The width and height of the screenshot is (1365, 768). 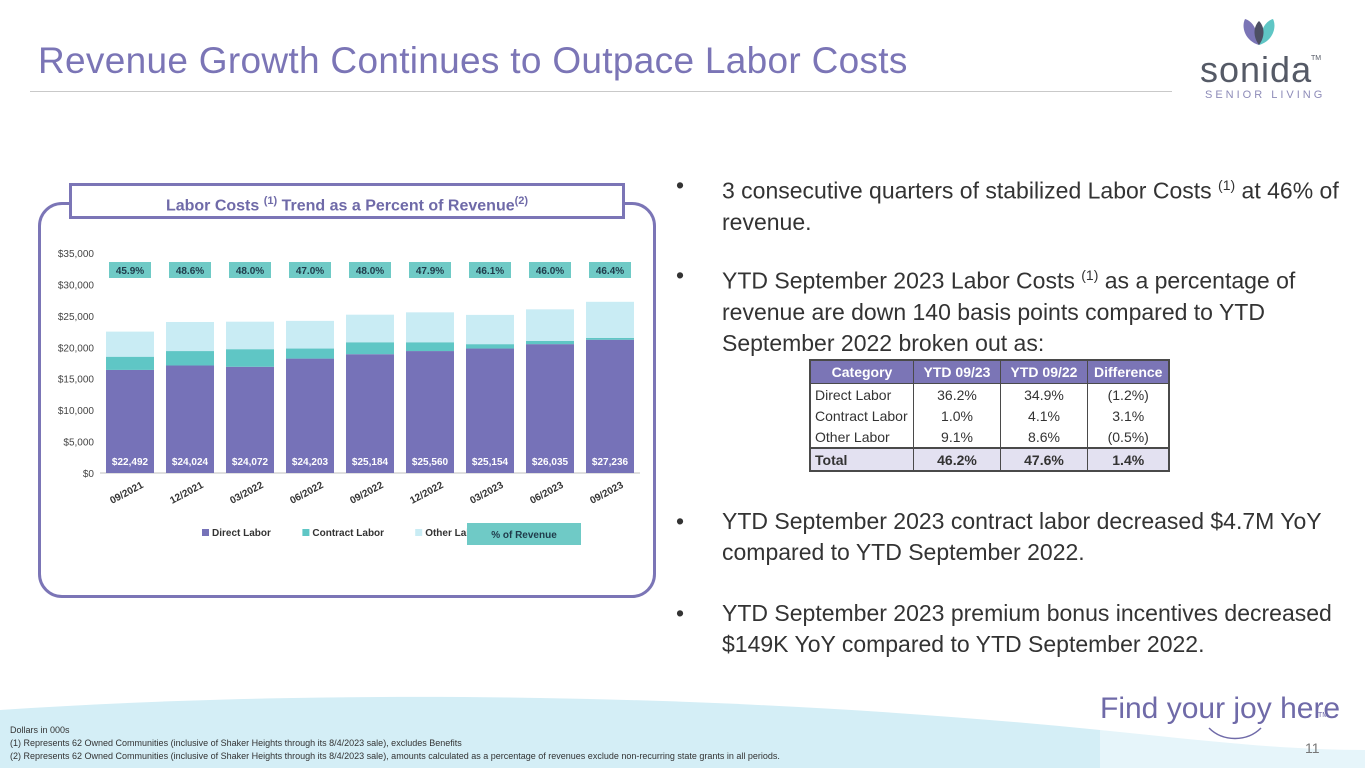 What do you see at coordinates (126, 493) in the screenshot?
I see `x-tick-label: 09/2021` at bounding box center [126, 493].